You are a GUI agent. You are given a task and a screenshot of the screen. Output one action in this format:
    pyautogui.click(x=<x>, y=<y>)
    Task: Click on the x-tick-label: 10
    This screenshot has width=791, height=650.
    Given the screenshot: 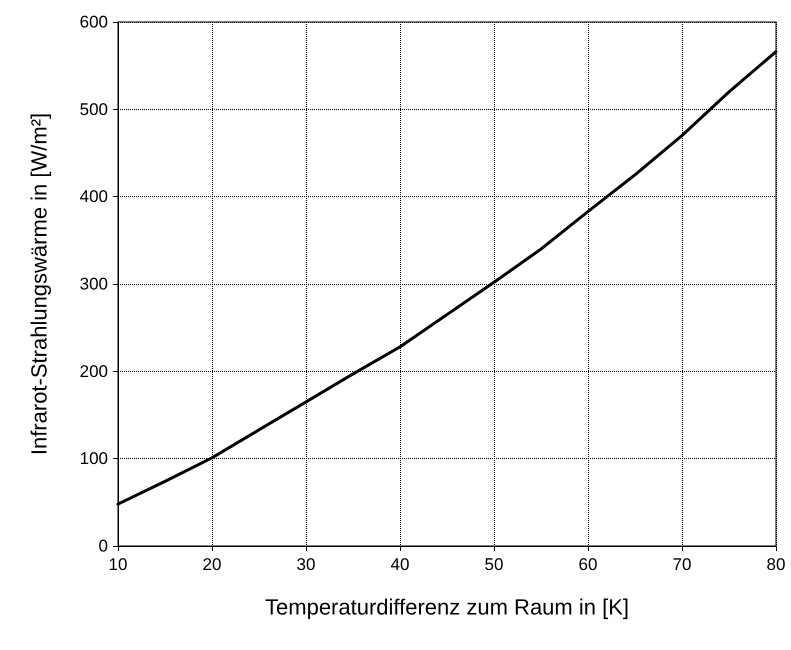 What is the action you would take?
    pyautogui.click(x=118, y=564)
    